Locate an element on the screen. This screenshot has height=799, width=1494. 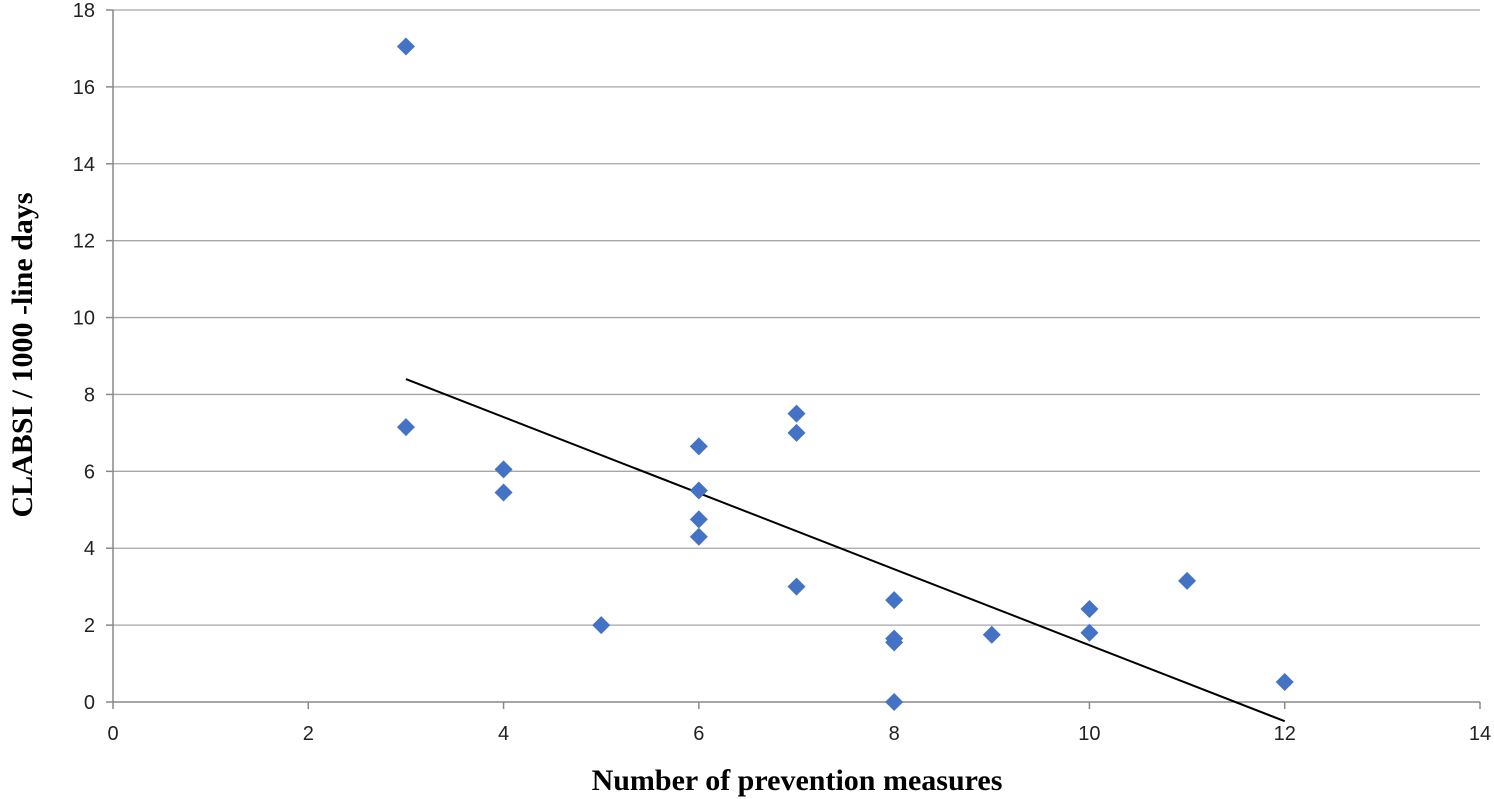
y-tick-label: 2 is located at coordinates (89, 626).